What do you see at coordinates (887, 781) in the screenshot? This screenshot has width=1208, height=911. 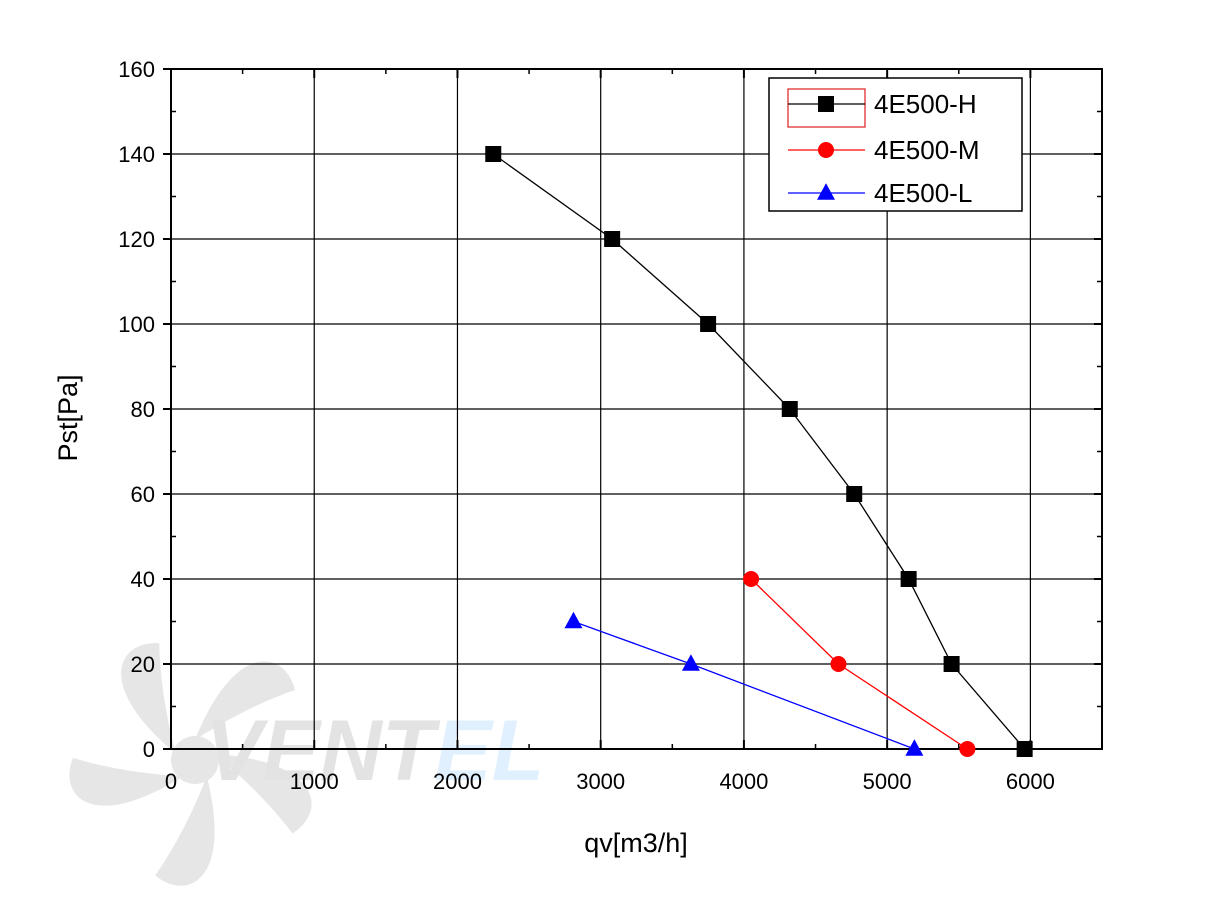 I see `x-tick-label: 5000` at bounding box center [887, 781].